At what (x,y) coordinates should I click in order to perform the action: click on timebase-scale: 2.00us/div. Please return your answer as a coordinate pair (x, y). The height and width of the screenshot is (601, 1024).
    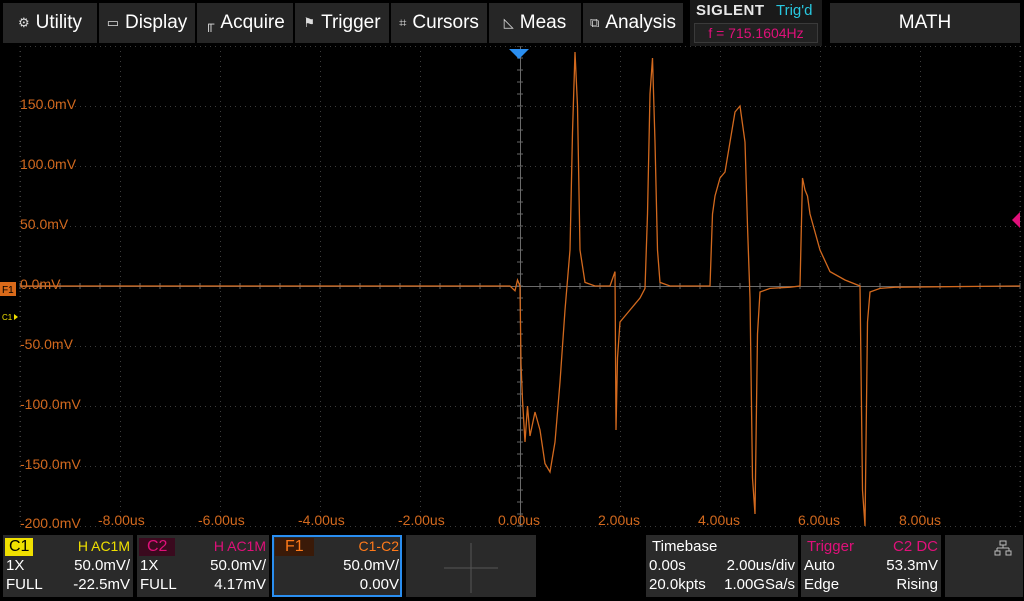
    Looking at the image, I should click on (760, 565).